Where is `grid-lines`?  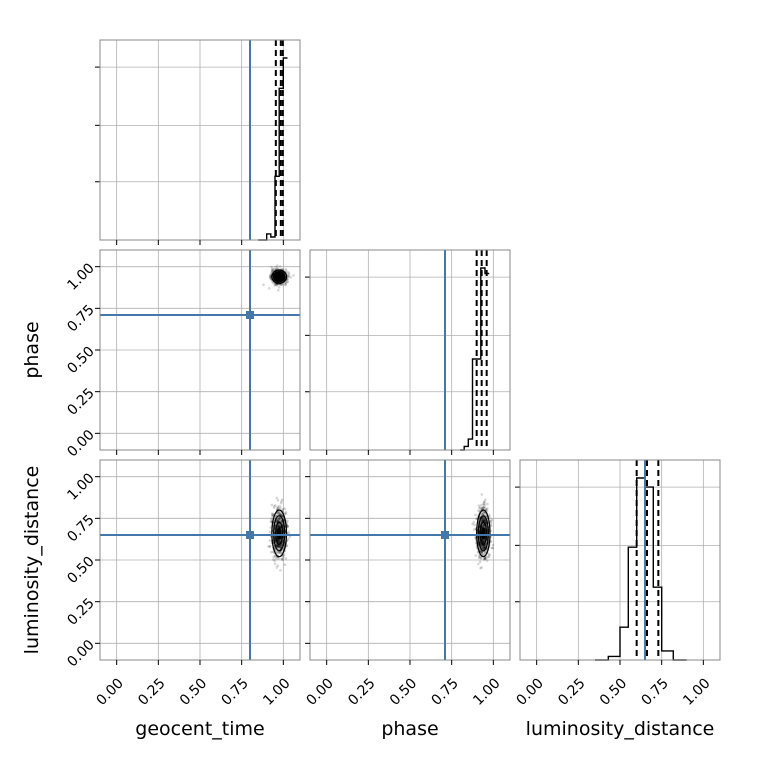
grid-lines is located at coordinates (410, 350).